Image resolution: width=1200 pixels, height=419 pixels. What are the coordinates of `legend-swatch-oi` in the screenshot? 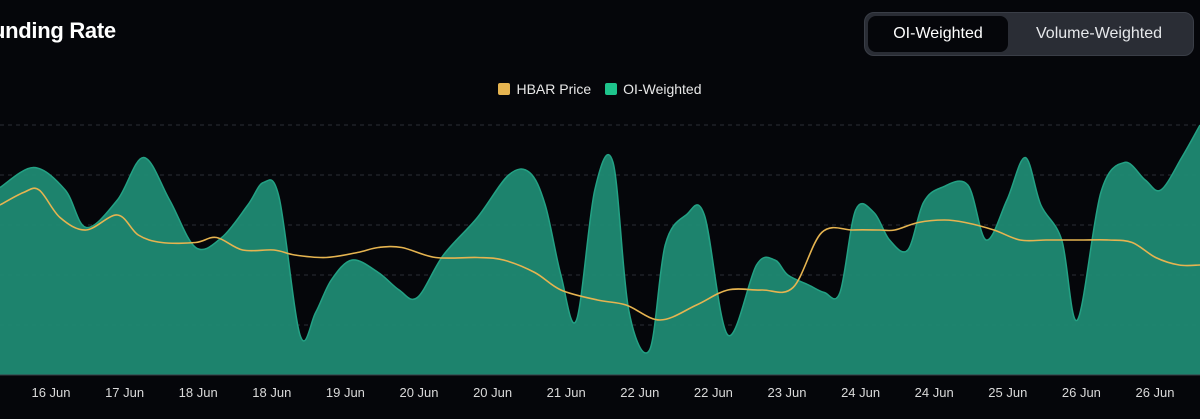 It's located at (611, 89).